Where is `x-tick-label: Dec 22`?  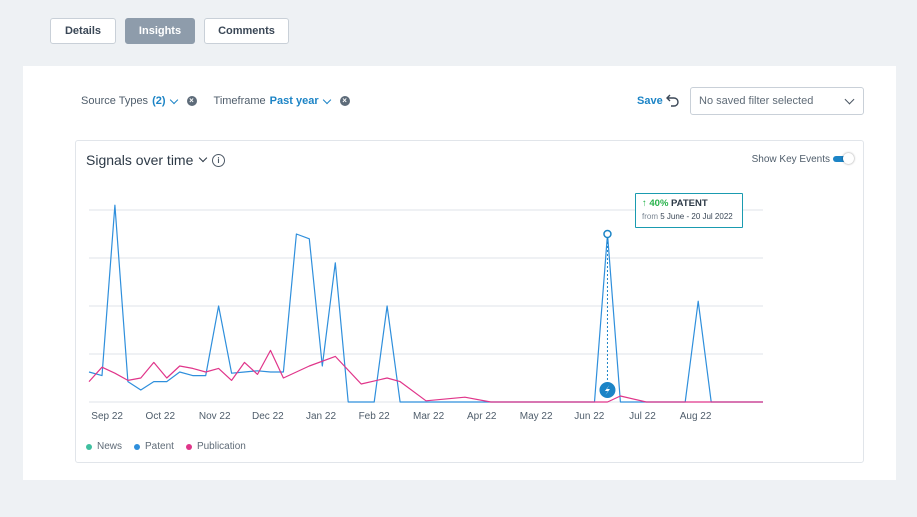
x-tick-label: Dec 22 is located at coordinates (268, 416).